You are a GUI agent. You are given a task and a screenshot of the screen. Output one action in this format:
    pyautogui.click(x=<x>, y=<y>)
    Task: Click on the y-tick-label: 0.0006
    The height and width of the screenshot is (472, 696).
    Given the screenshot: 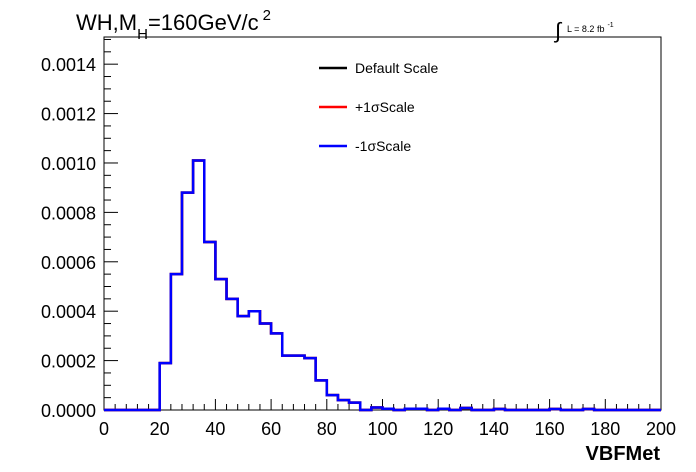 What is the action you would take?
    pyautogui.click(x=68, y=263)
    